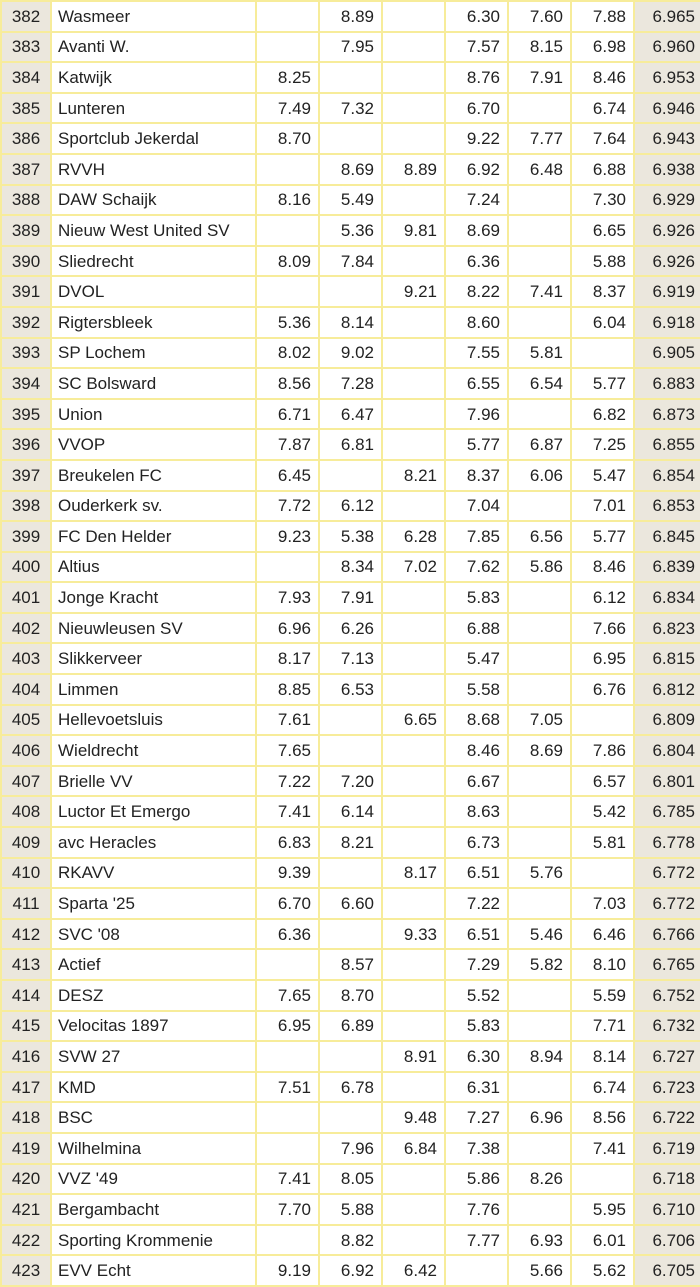 The image size is (700, 1287). Describe the element at coordinates (26, 108) in the screenshot. I see `rank-cell: 385` at that location.